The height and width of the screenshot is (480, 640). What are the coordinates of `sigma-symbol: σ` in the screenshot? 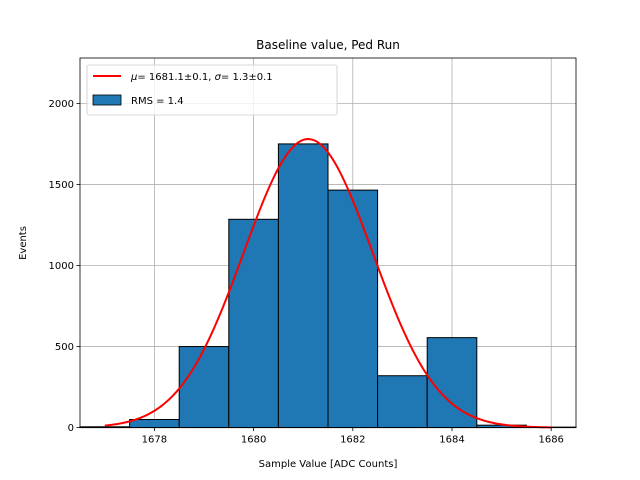 It's located at (218, 77).